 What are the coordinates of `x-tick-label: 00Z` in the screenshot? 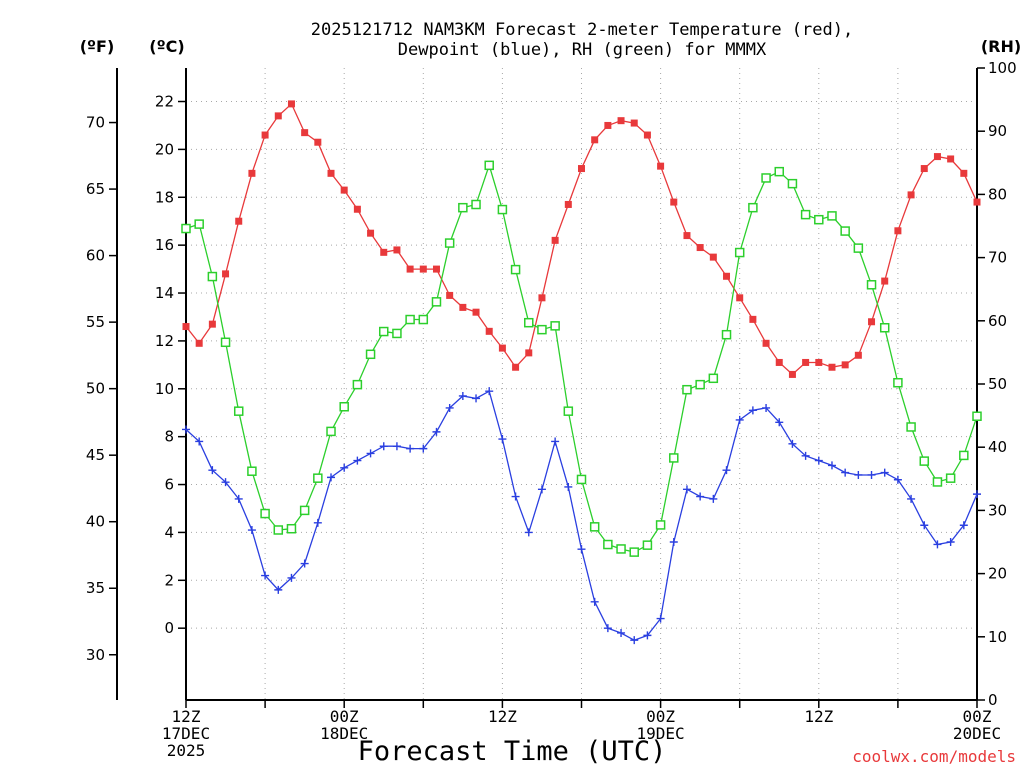 It's located at (660, 716).